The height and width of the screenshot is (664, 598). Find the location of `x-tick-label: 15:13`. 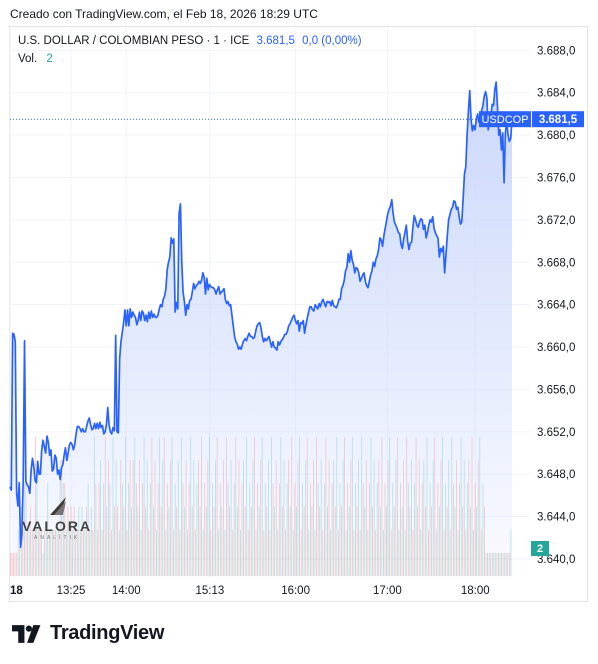

x-tick-label: 15:13 is located at coordinates (210, 591).